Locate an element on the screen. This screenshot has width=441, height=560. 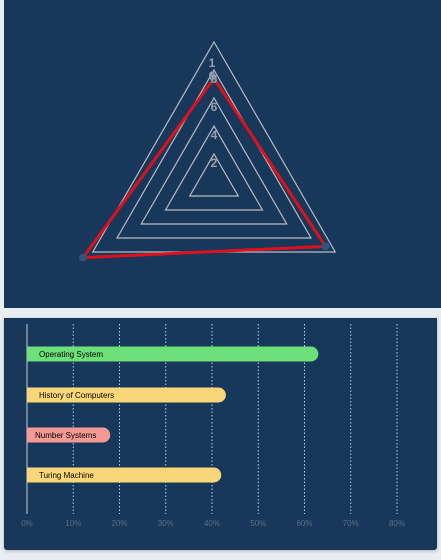
radar-tick-label-part: 0 is located at coordinates (212, 76).